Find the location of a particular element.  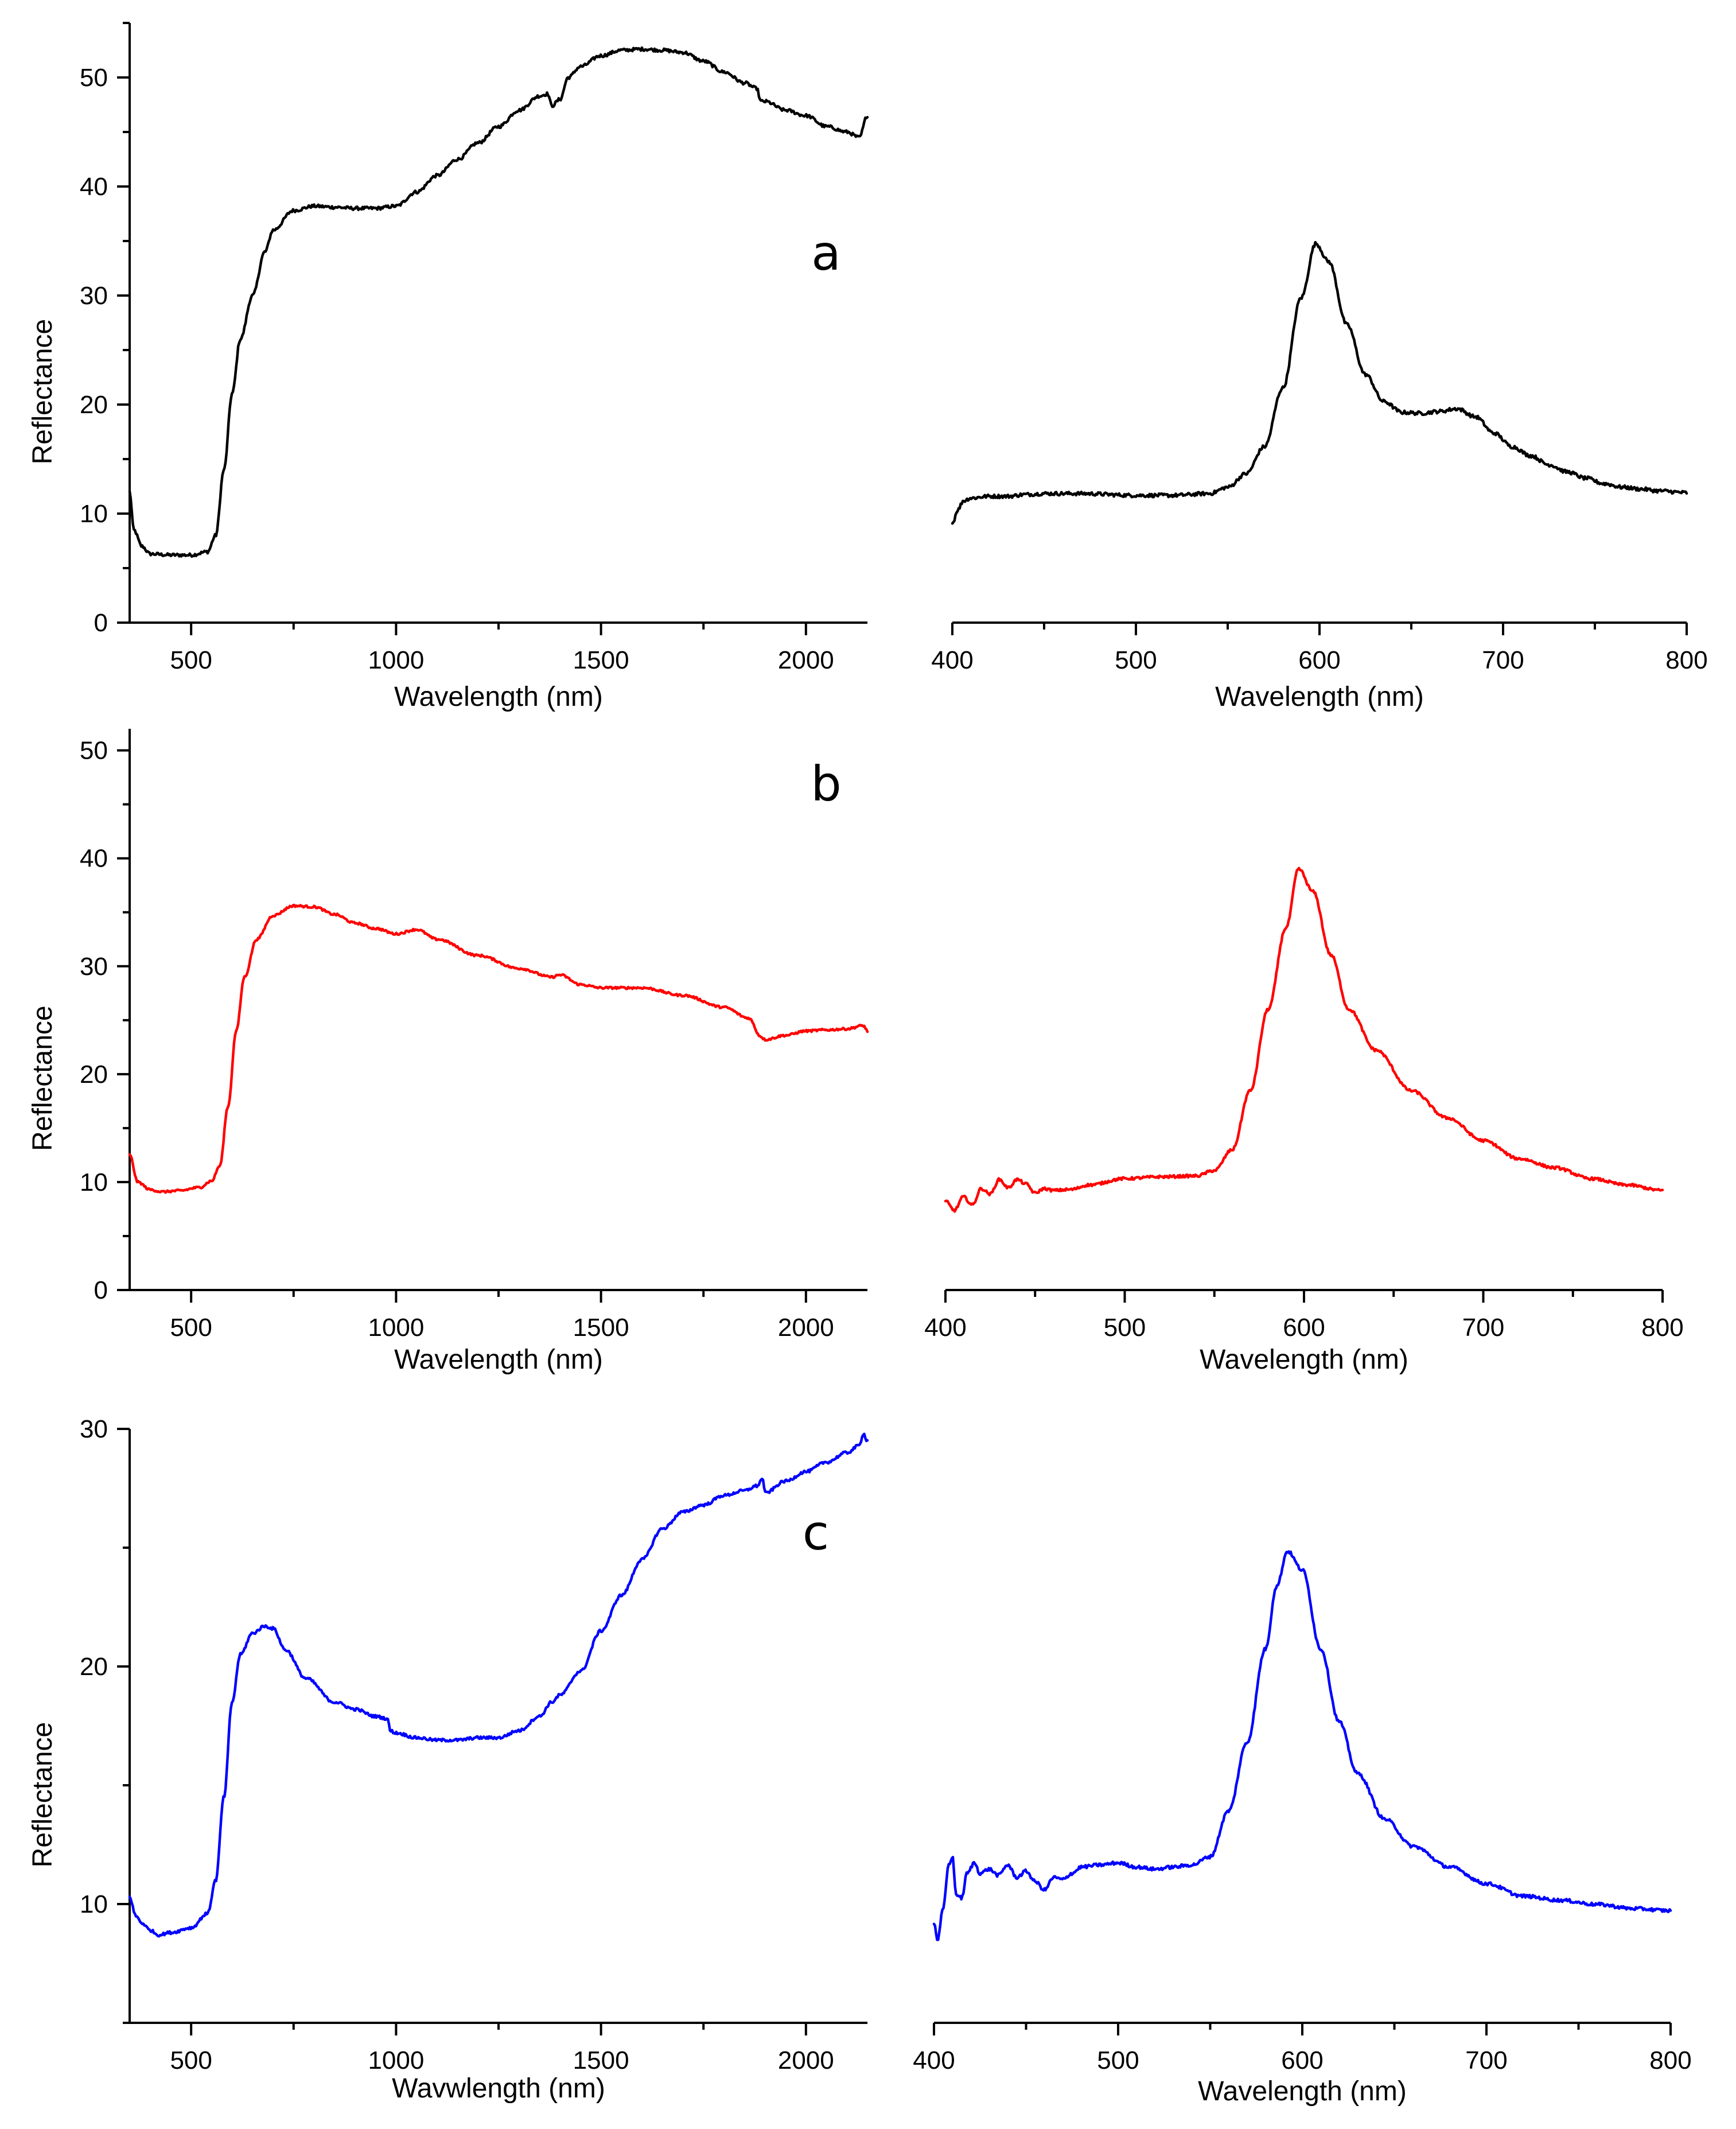

chart-c-visible-x-tick-label: 400 is located at coordinates (934, 2060).